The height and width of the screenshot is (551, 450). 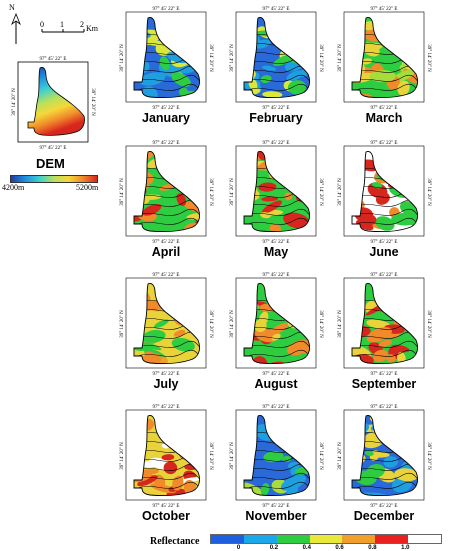 What do you see at coordinates (175, 541) in the screenshot?
I see `legend-title: Reflectance` at bounding box center [175, 541].